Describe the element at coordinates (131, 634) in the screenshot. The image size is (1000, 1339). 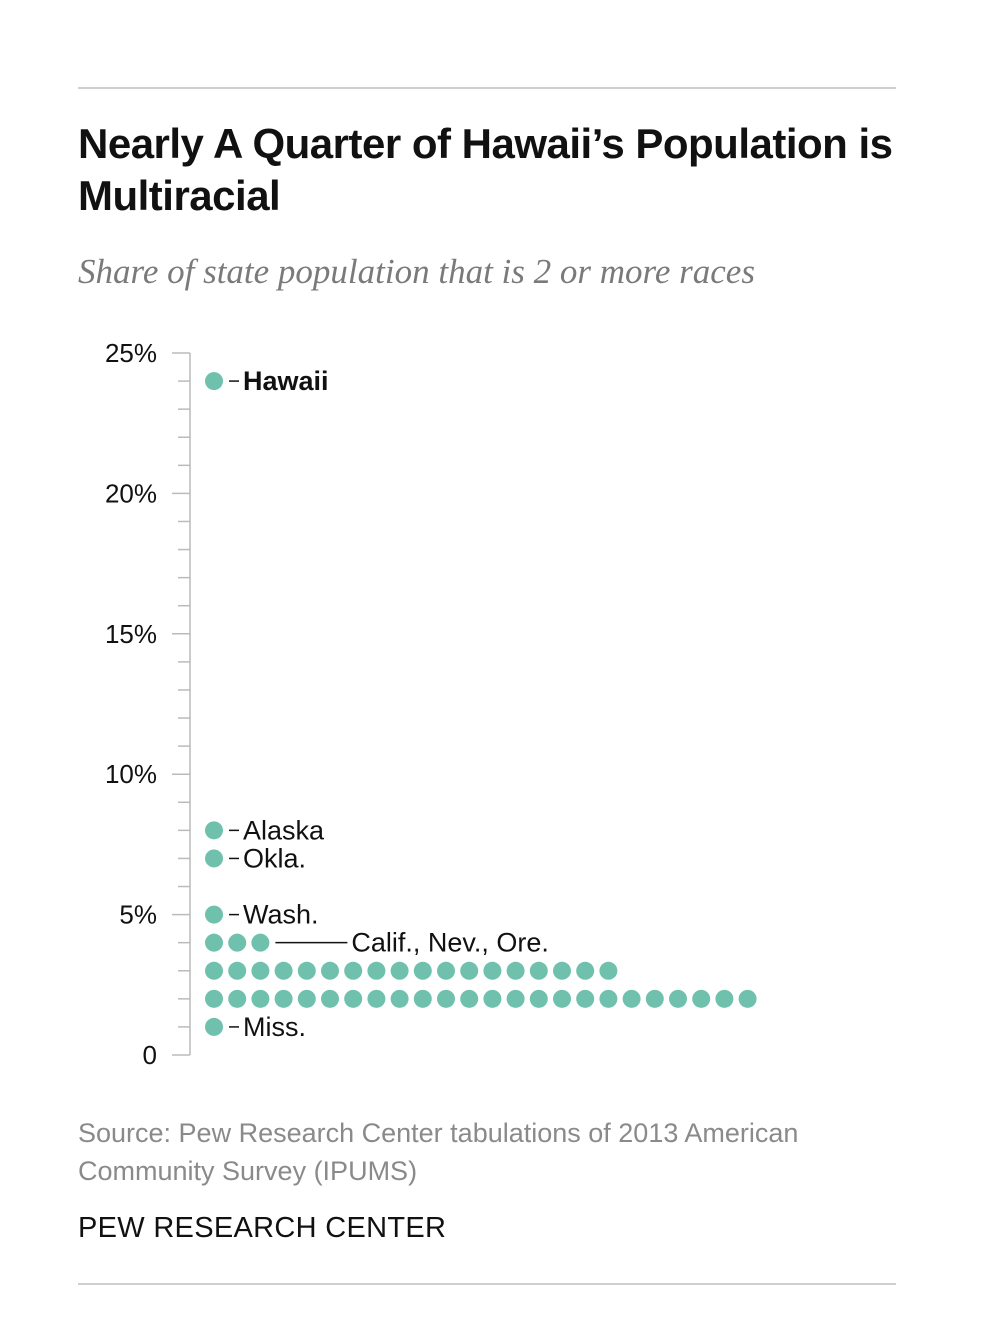
I see `y-tick-label: 15%` at that location.